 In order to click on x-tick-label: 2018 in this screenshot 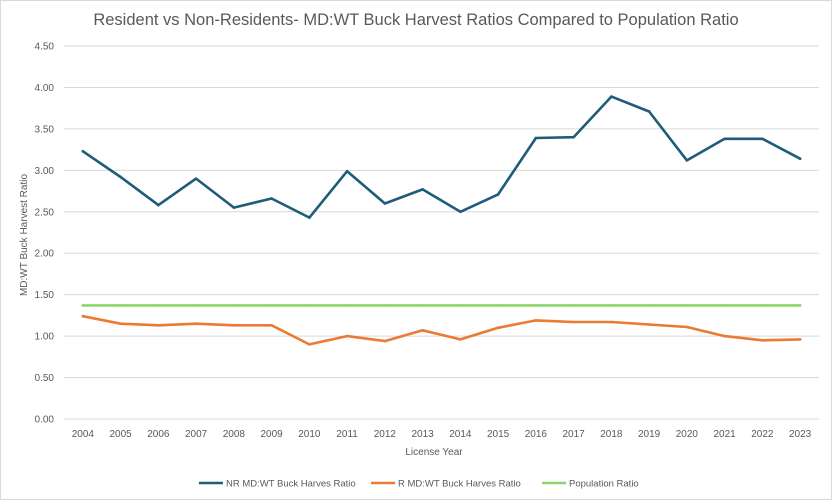, I will do `click(611, 434)`.